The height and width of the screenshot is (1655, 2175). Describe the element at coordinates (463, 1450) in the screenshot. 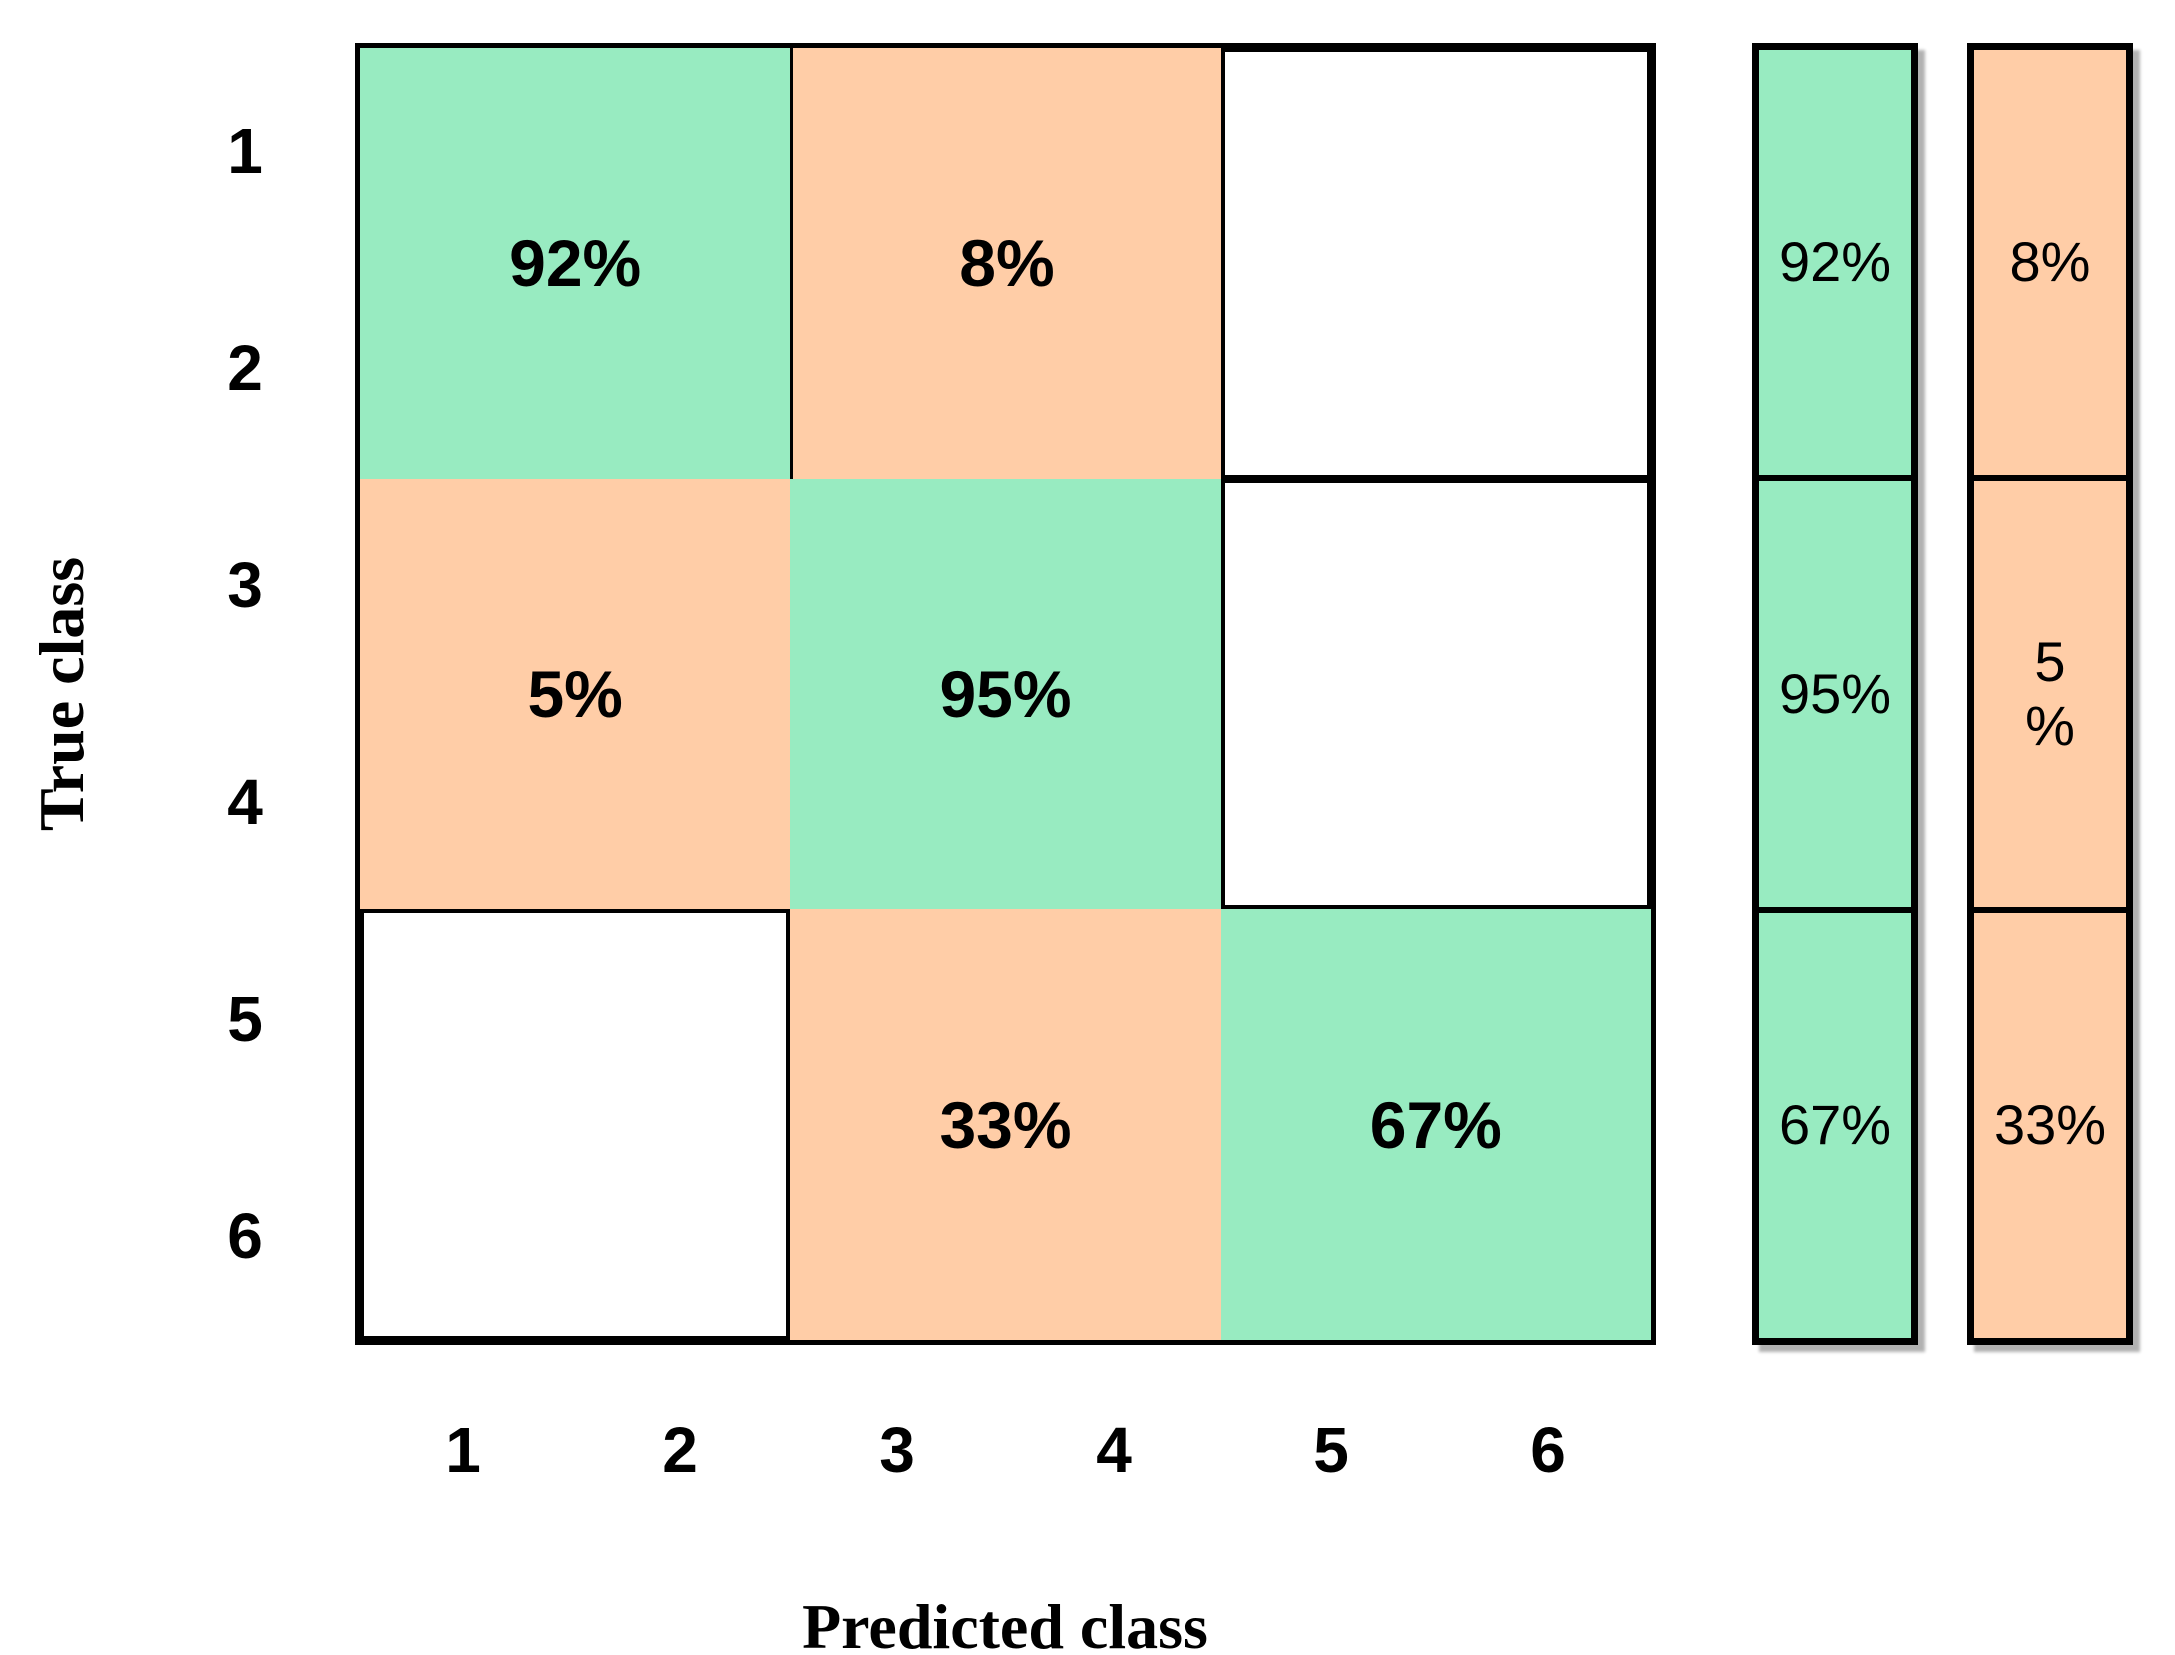

I see `x-tick-label-1: 1` at that location.